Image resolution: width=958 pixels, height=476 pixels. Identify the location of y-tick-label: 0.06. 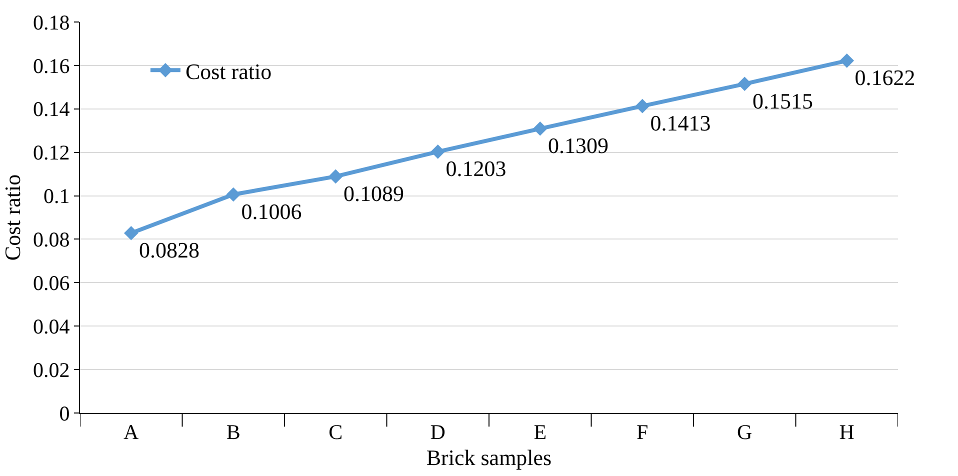
(51, 283).